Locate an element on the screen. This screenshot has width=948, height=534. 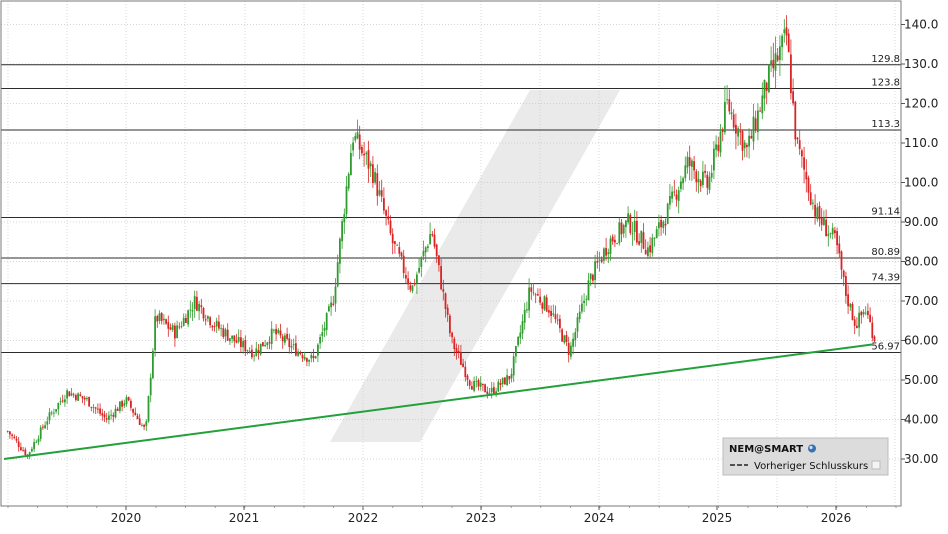
legend-checkbox is located at coordinates (876, 465).